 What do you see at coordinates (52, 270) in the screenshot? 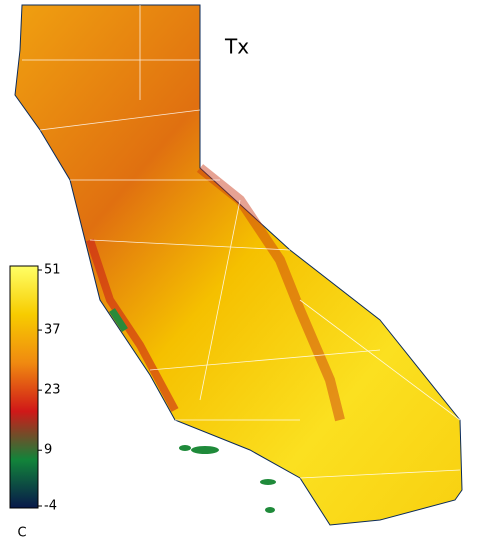
I see `colorbar-tick-label: 51` at bounding box center [52, 270].